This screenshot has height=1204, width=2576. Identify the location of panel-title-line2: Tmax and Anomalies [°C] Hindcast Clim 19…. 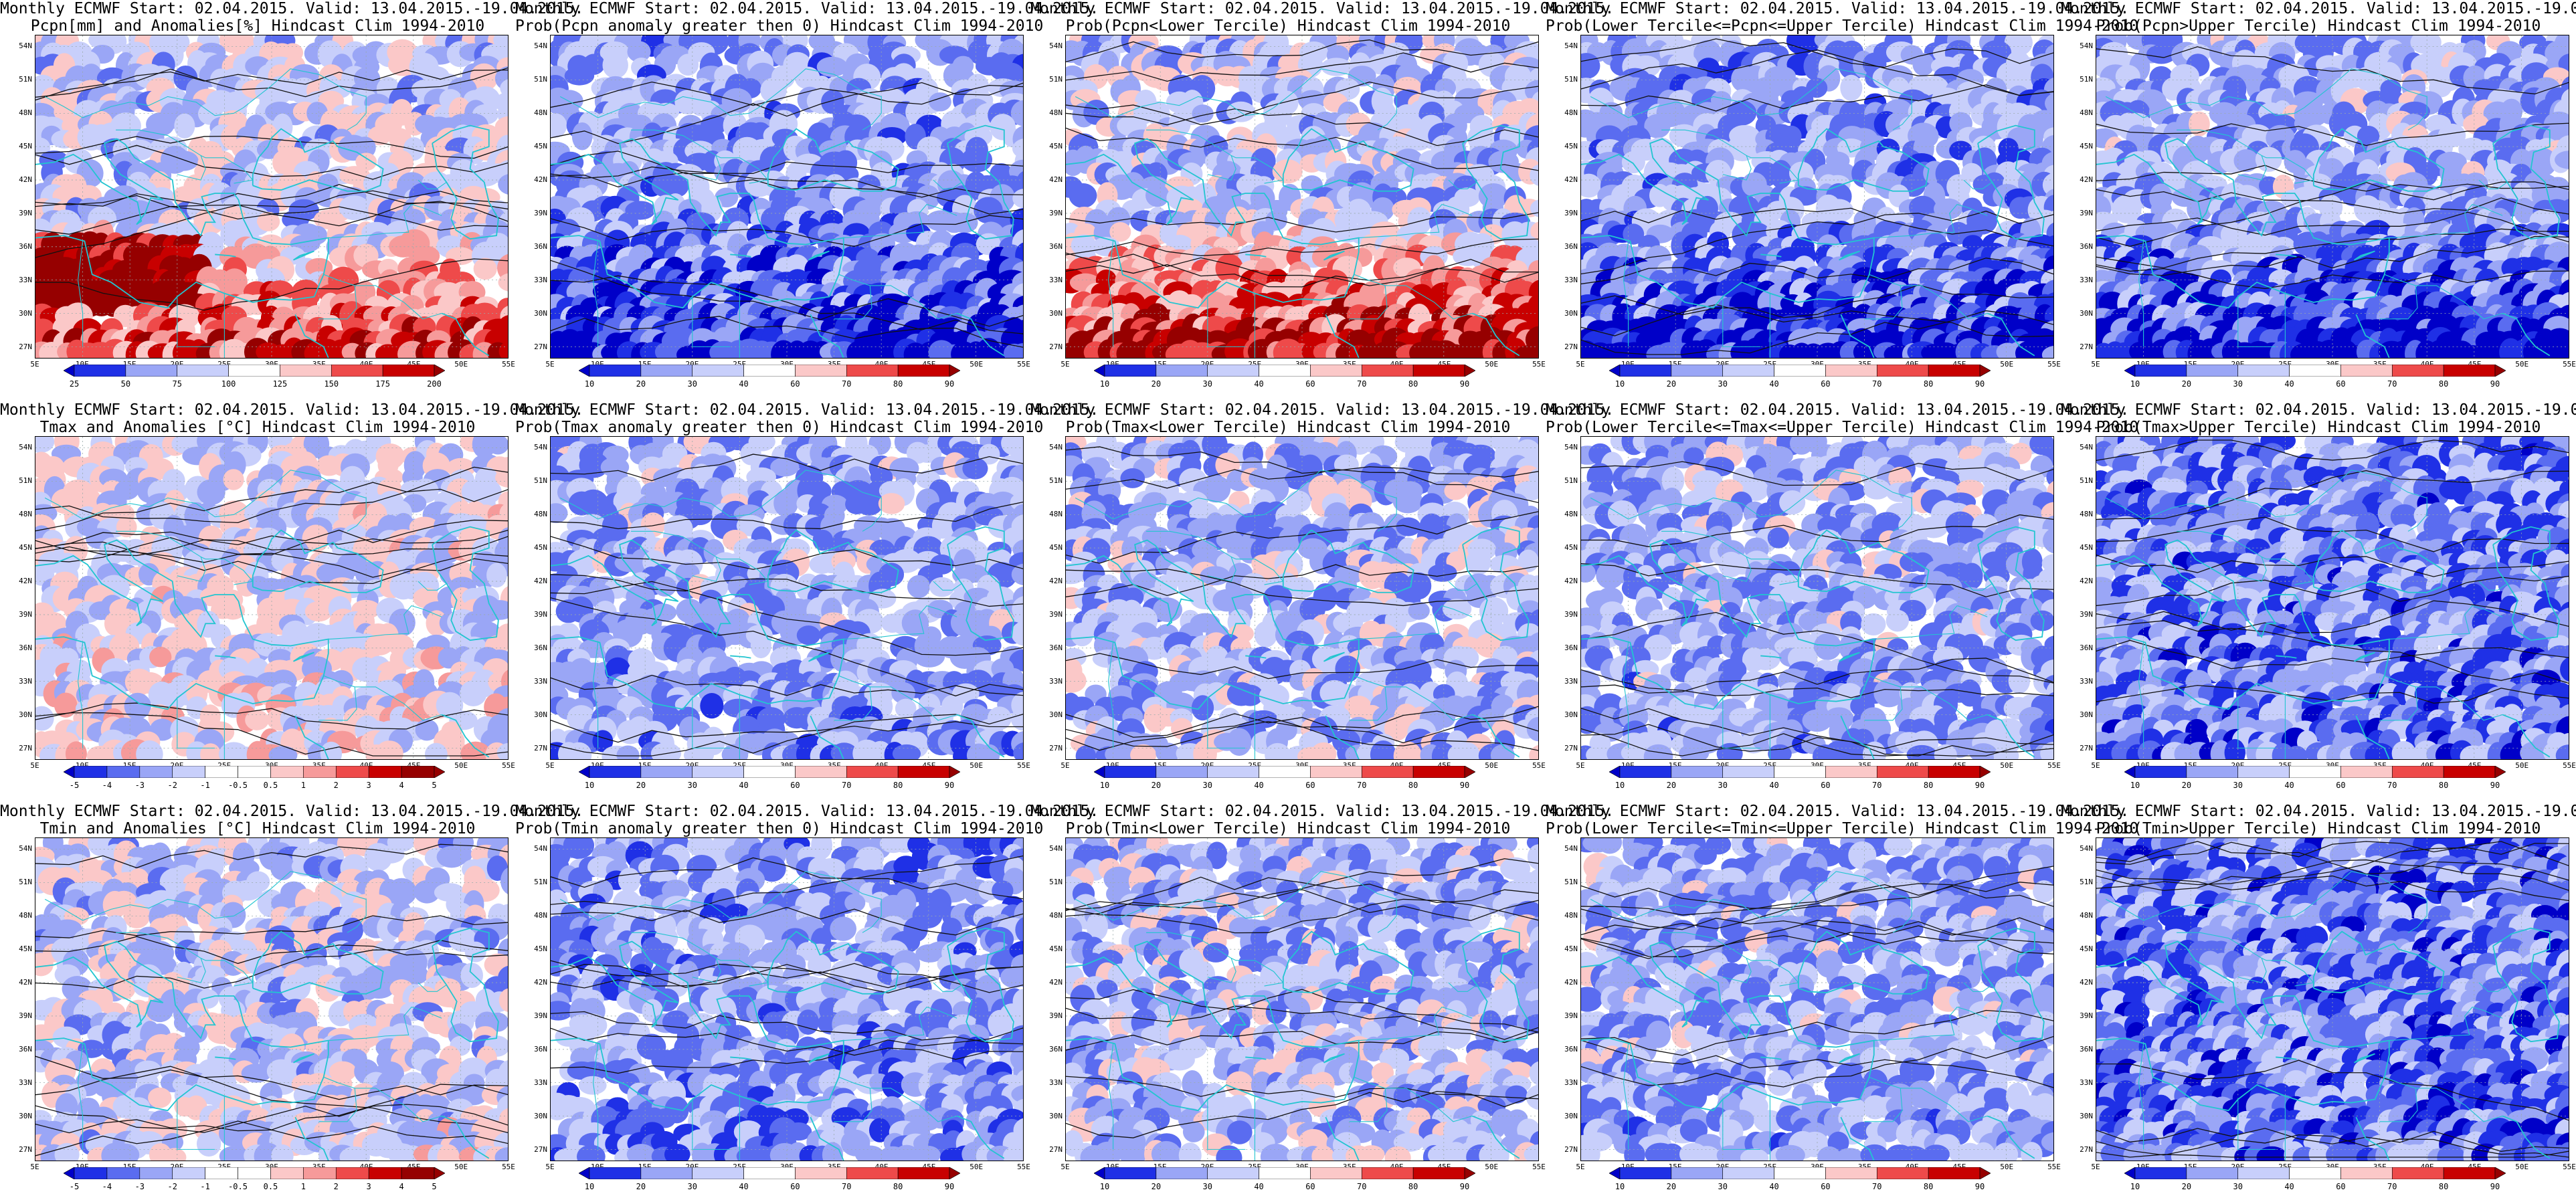
(257, 427).